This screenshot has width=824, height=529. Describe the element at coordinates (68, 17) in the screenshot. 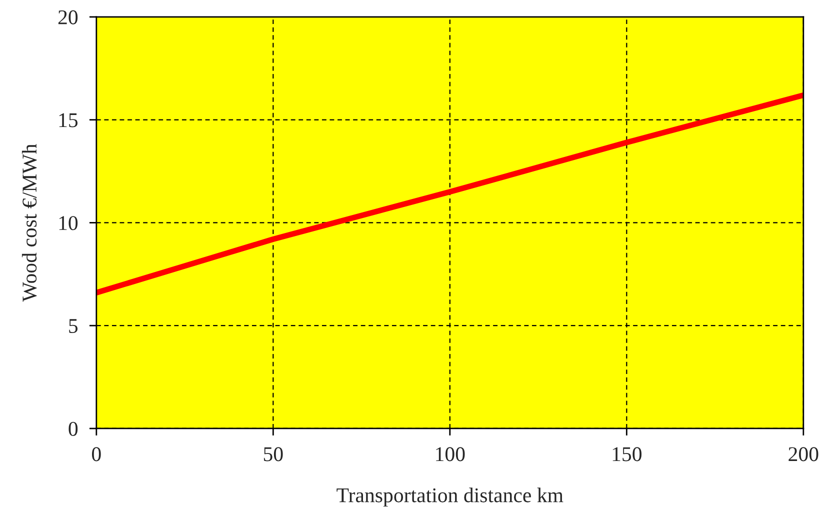

I see `y-tick-label: 20` at that location.